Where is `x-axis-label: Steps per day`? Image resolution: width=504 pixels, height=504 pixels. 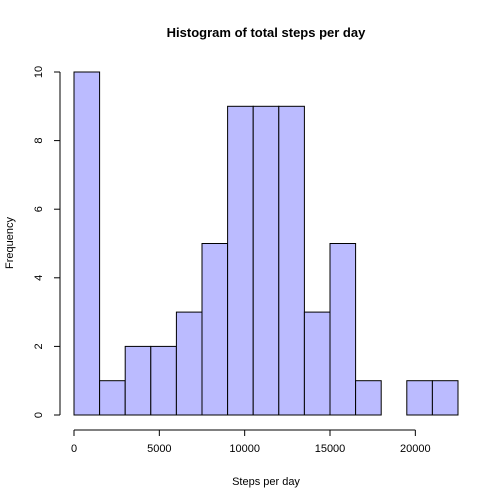
x-axis-label: Steps per day is located at coordinates (266, 482).